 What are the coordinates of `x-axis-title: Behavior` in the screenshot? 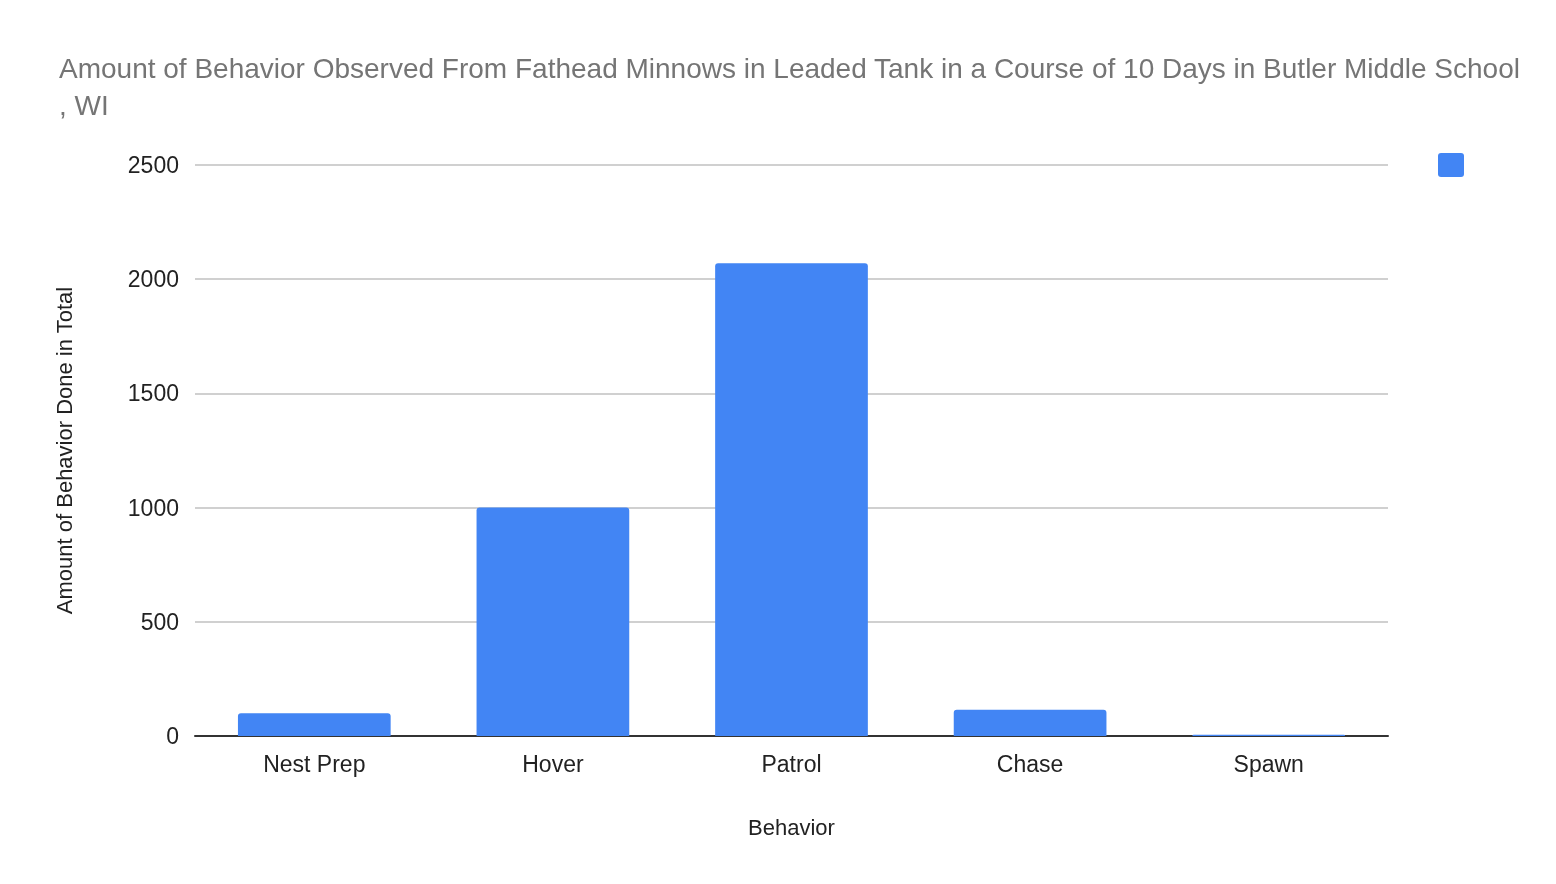 It's located at (791, 827).